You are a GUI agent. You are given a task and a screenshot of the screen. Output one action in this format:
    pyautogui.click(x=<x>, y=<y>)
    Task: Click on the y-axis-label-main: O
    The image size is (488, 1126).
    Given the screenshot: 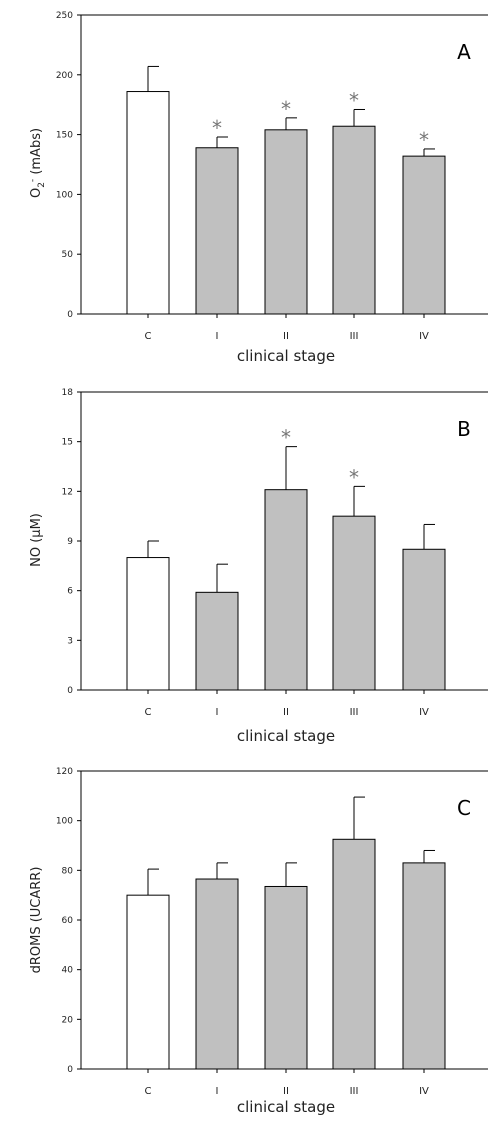 What is the action you would take?
    pyautogui.click(x=36, y=193)
    